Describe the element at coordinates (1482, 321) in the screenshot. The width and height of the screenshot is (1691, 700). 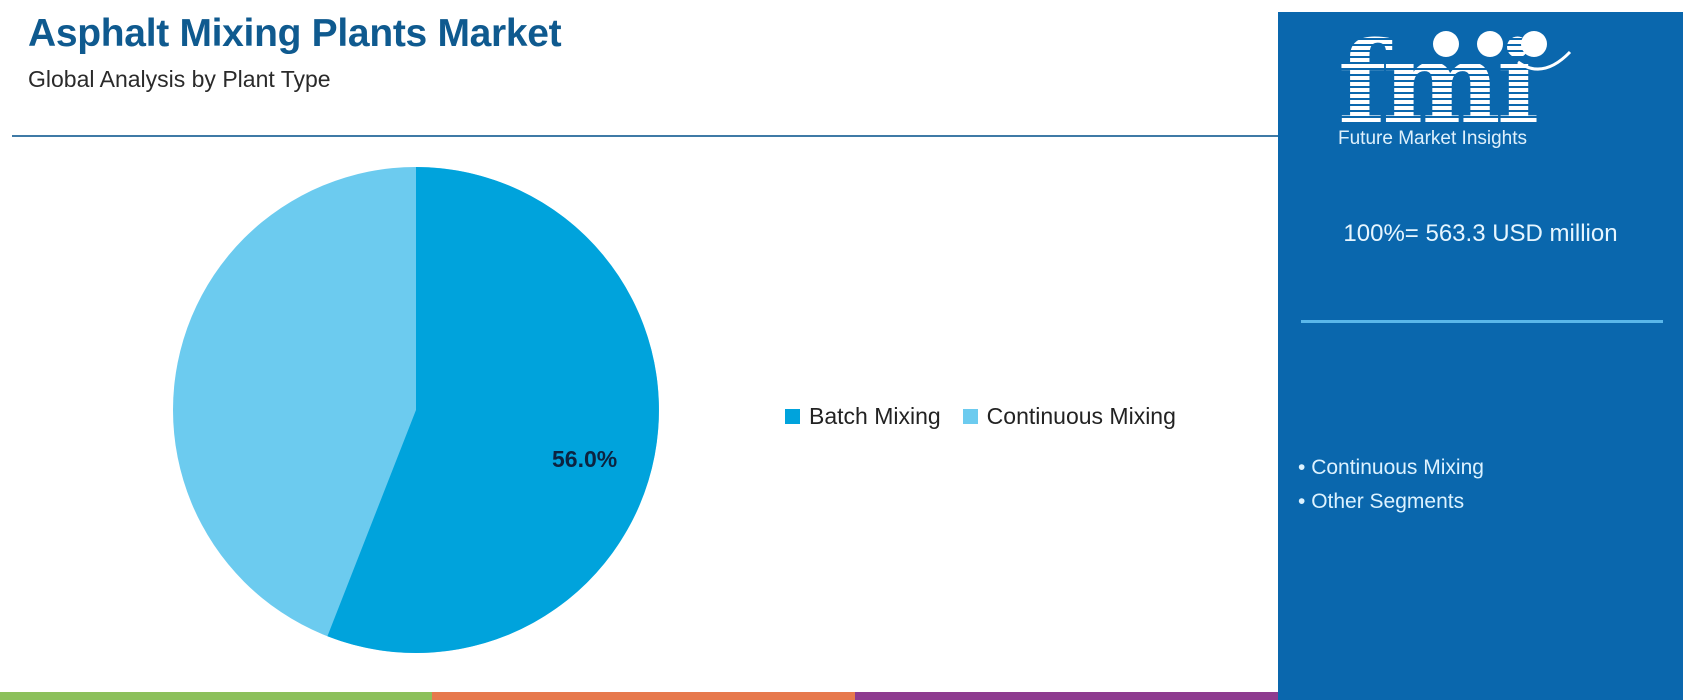
I see `panel-divider` at that location.